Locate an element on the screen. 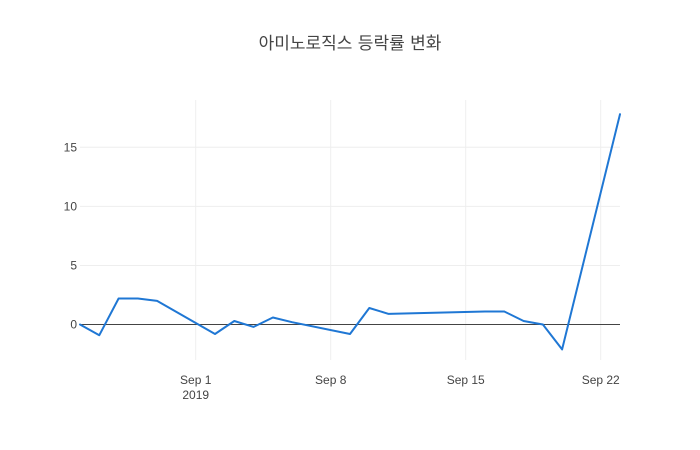 This screenshot has width=700, height=450. y-tick-label: 15 is located at coordinates (71, 147).